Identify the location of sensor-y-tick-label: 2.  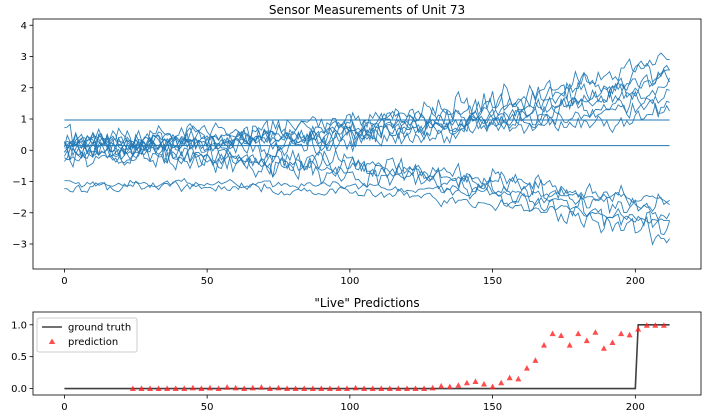
(24, 88).